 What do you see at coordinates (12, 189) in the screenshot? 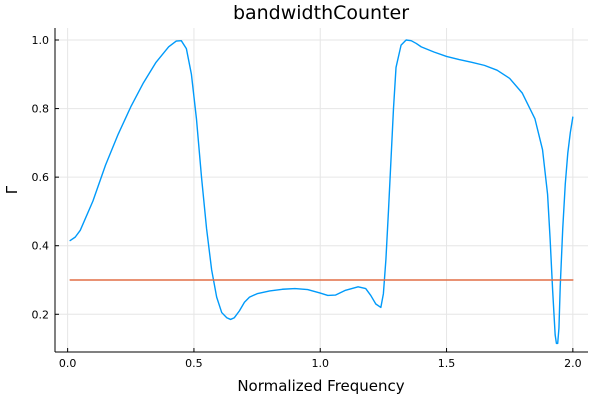
I see `y-axis-label: Γ` at bounding box center [12, 189].